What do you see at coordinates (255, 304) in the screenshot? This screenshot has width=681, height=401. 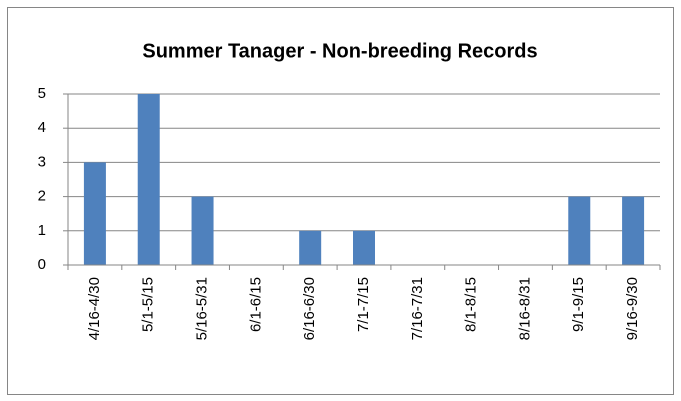 I see `x-tick-label: 6/1-6/15` at bounding box center [255, 304].